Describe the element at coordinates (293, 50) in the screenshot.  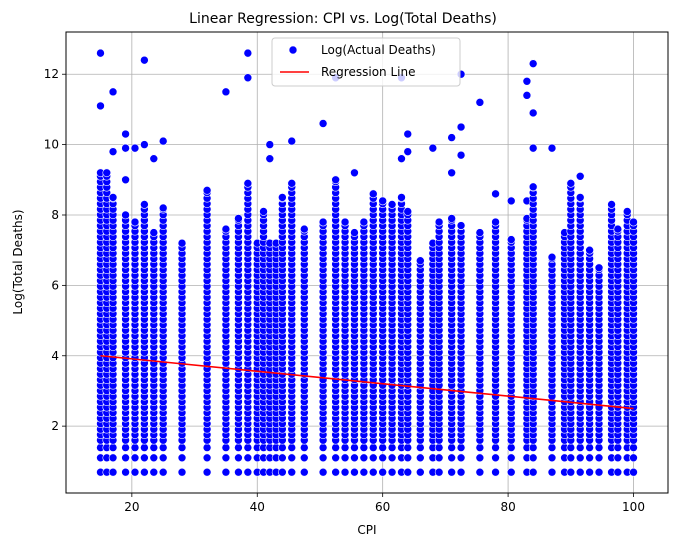
I see `legend-scatter-marker` at that location.